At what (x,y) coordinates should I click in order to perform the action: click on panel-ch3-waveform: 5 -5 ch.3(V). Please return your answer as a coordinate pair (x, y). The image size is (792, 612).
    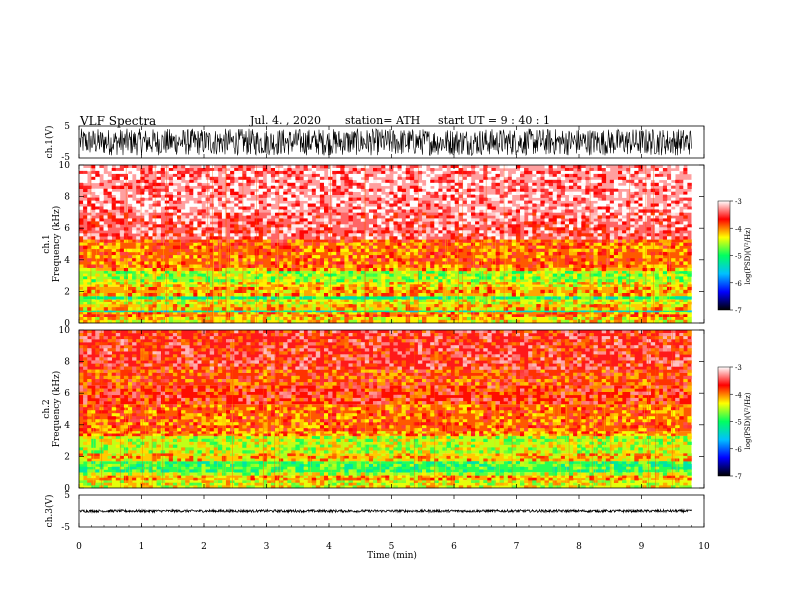
    Looking at the image, I should click on (374, 512).